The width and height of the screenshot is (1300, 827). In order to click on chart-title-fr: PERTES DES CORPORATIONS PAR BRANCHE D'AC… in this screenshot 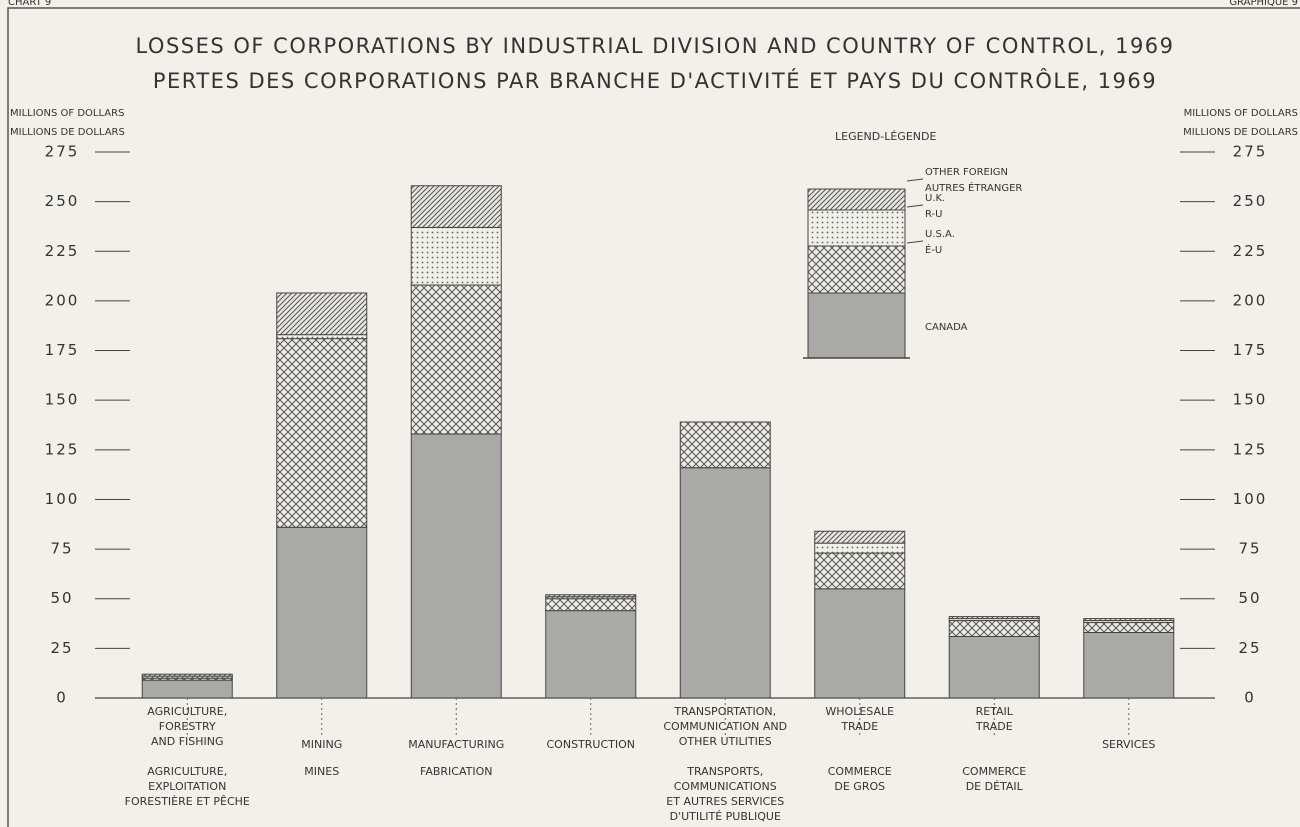, I will do `click(655, 80)`.